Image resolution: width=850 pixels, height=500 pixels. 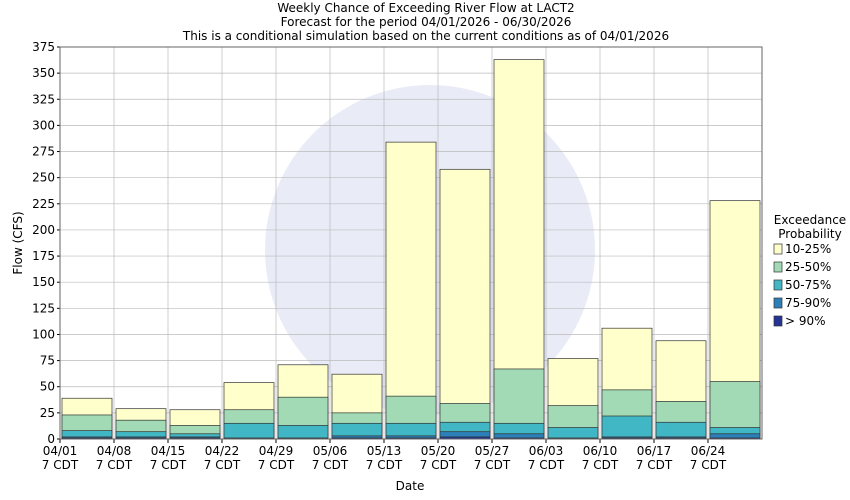 I want to click on y-tick-label: 0, so click(x=51, y=439).